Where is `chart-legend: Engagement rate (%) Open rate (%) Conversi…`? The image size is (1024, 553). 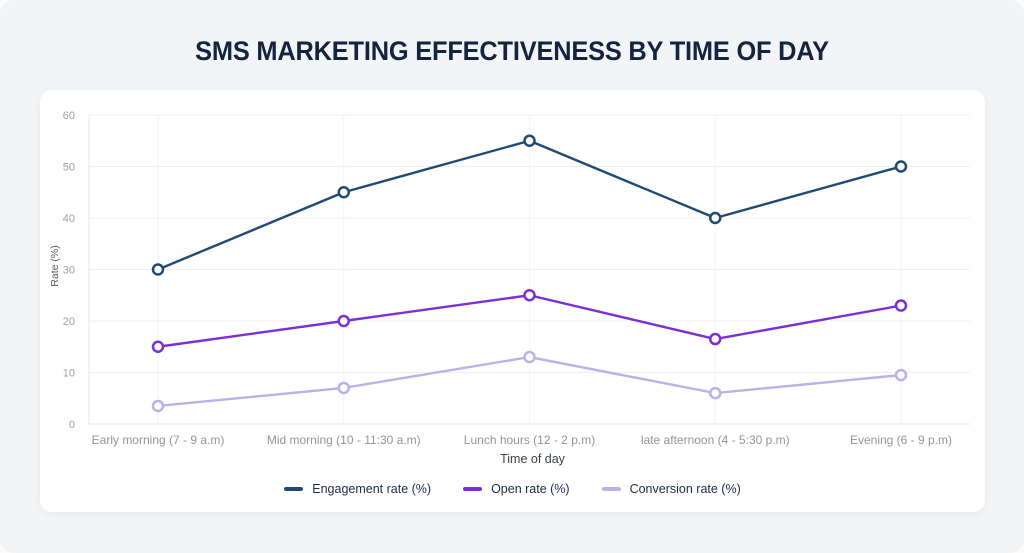
chart-legend: Engagement rate (%) Open rate (%) Conversi… is located at coordinates (512, 489).